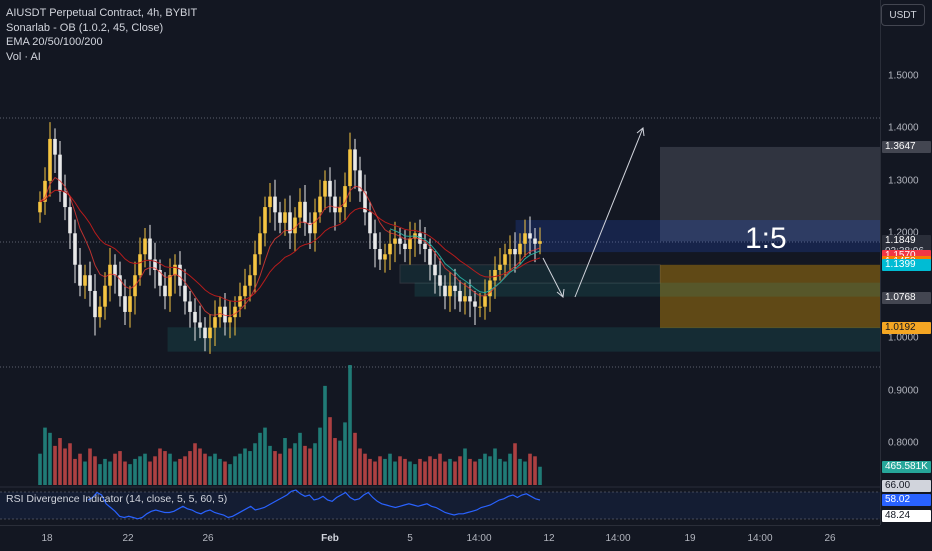 The width and height of the screenshot is (932, 551). I want to click on order-block-upper, so click(530, 274).